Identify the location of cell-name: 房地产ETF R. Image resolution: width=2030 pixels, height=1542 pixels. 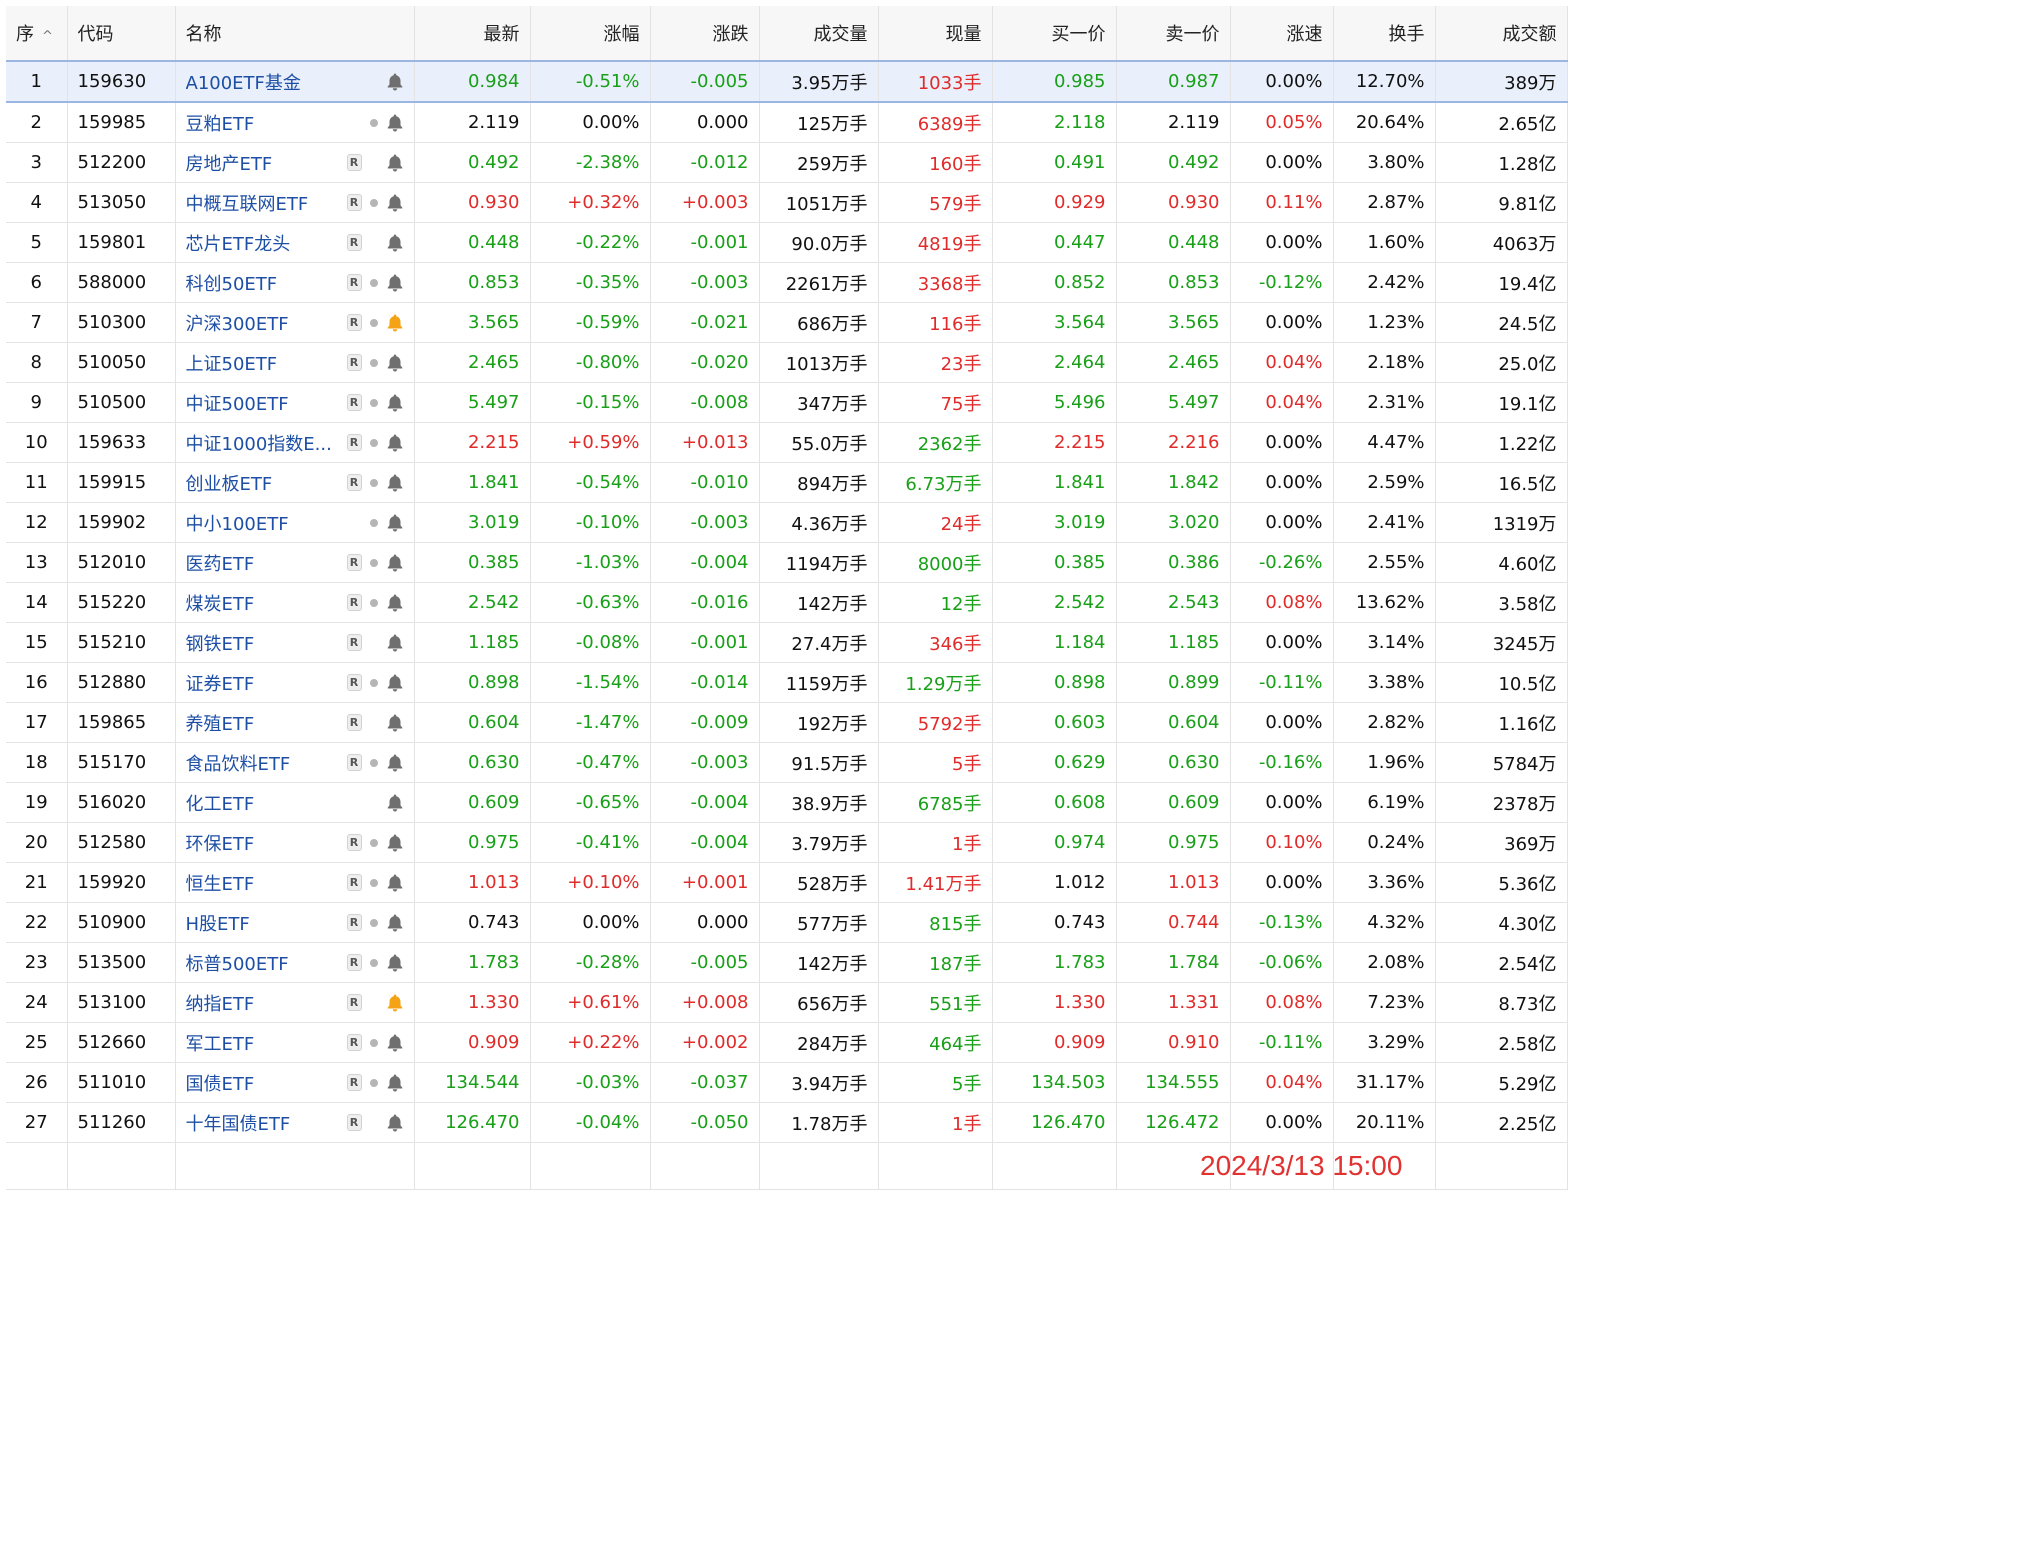
(295, 162).